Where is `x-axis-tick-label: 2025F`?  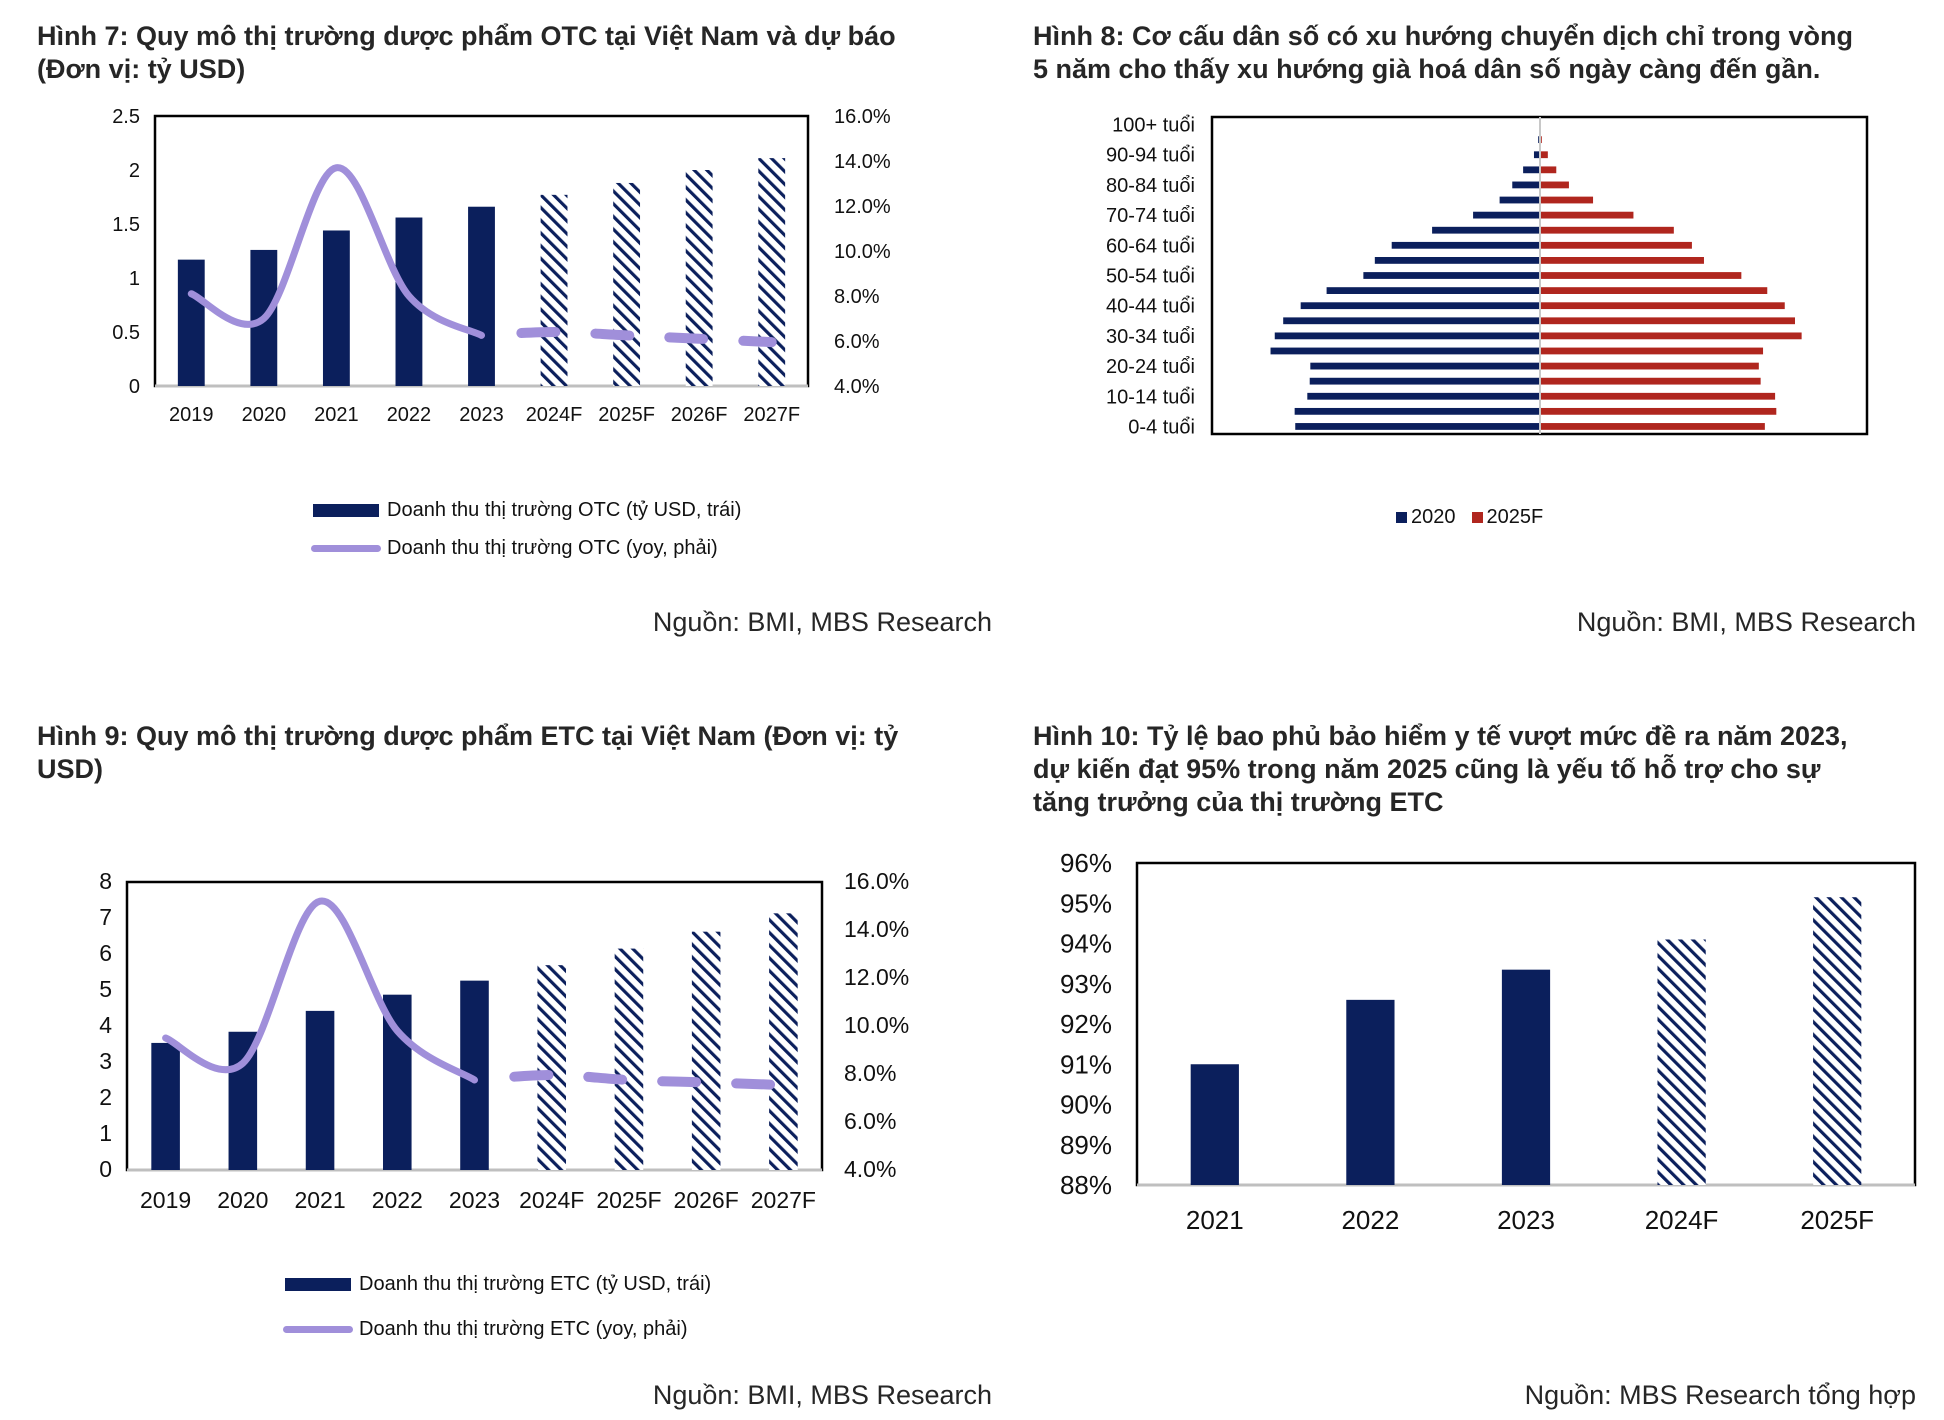 x-axis-tick-label: 2025F is located at coordinates (628, 1200).